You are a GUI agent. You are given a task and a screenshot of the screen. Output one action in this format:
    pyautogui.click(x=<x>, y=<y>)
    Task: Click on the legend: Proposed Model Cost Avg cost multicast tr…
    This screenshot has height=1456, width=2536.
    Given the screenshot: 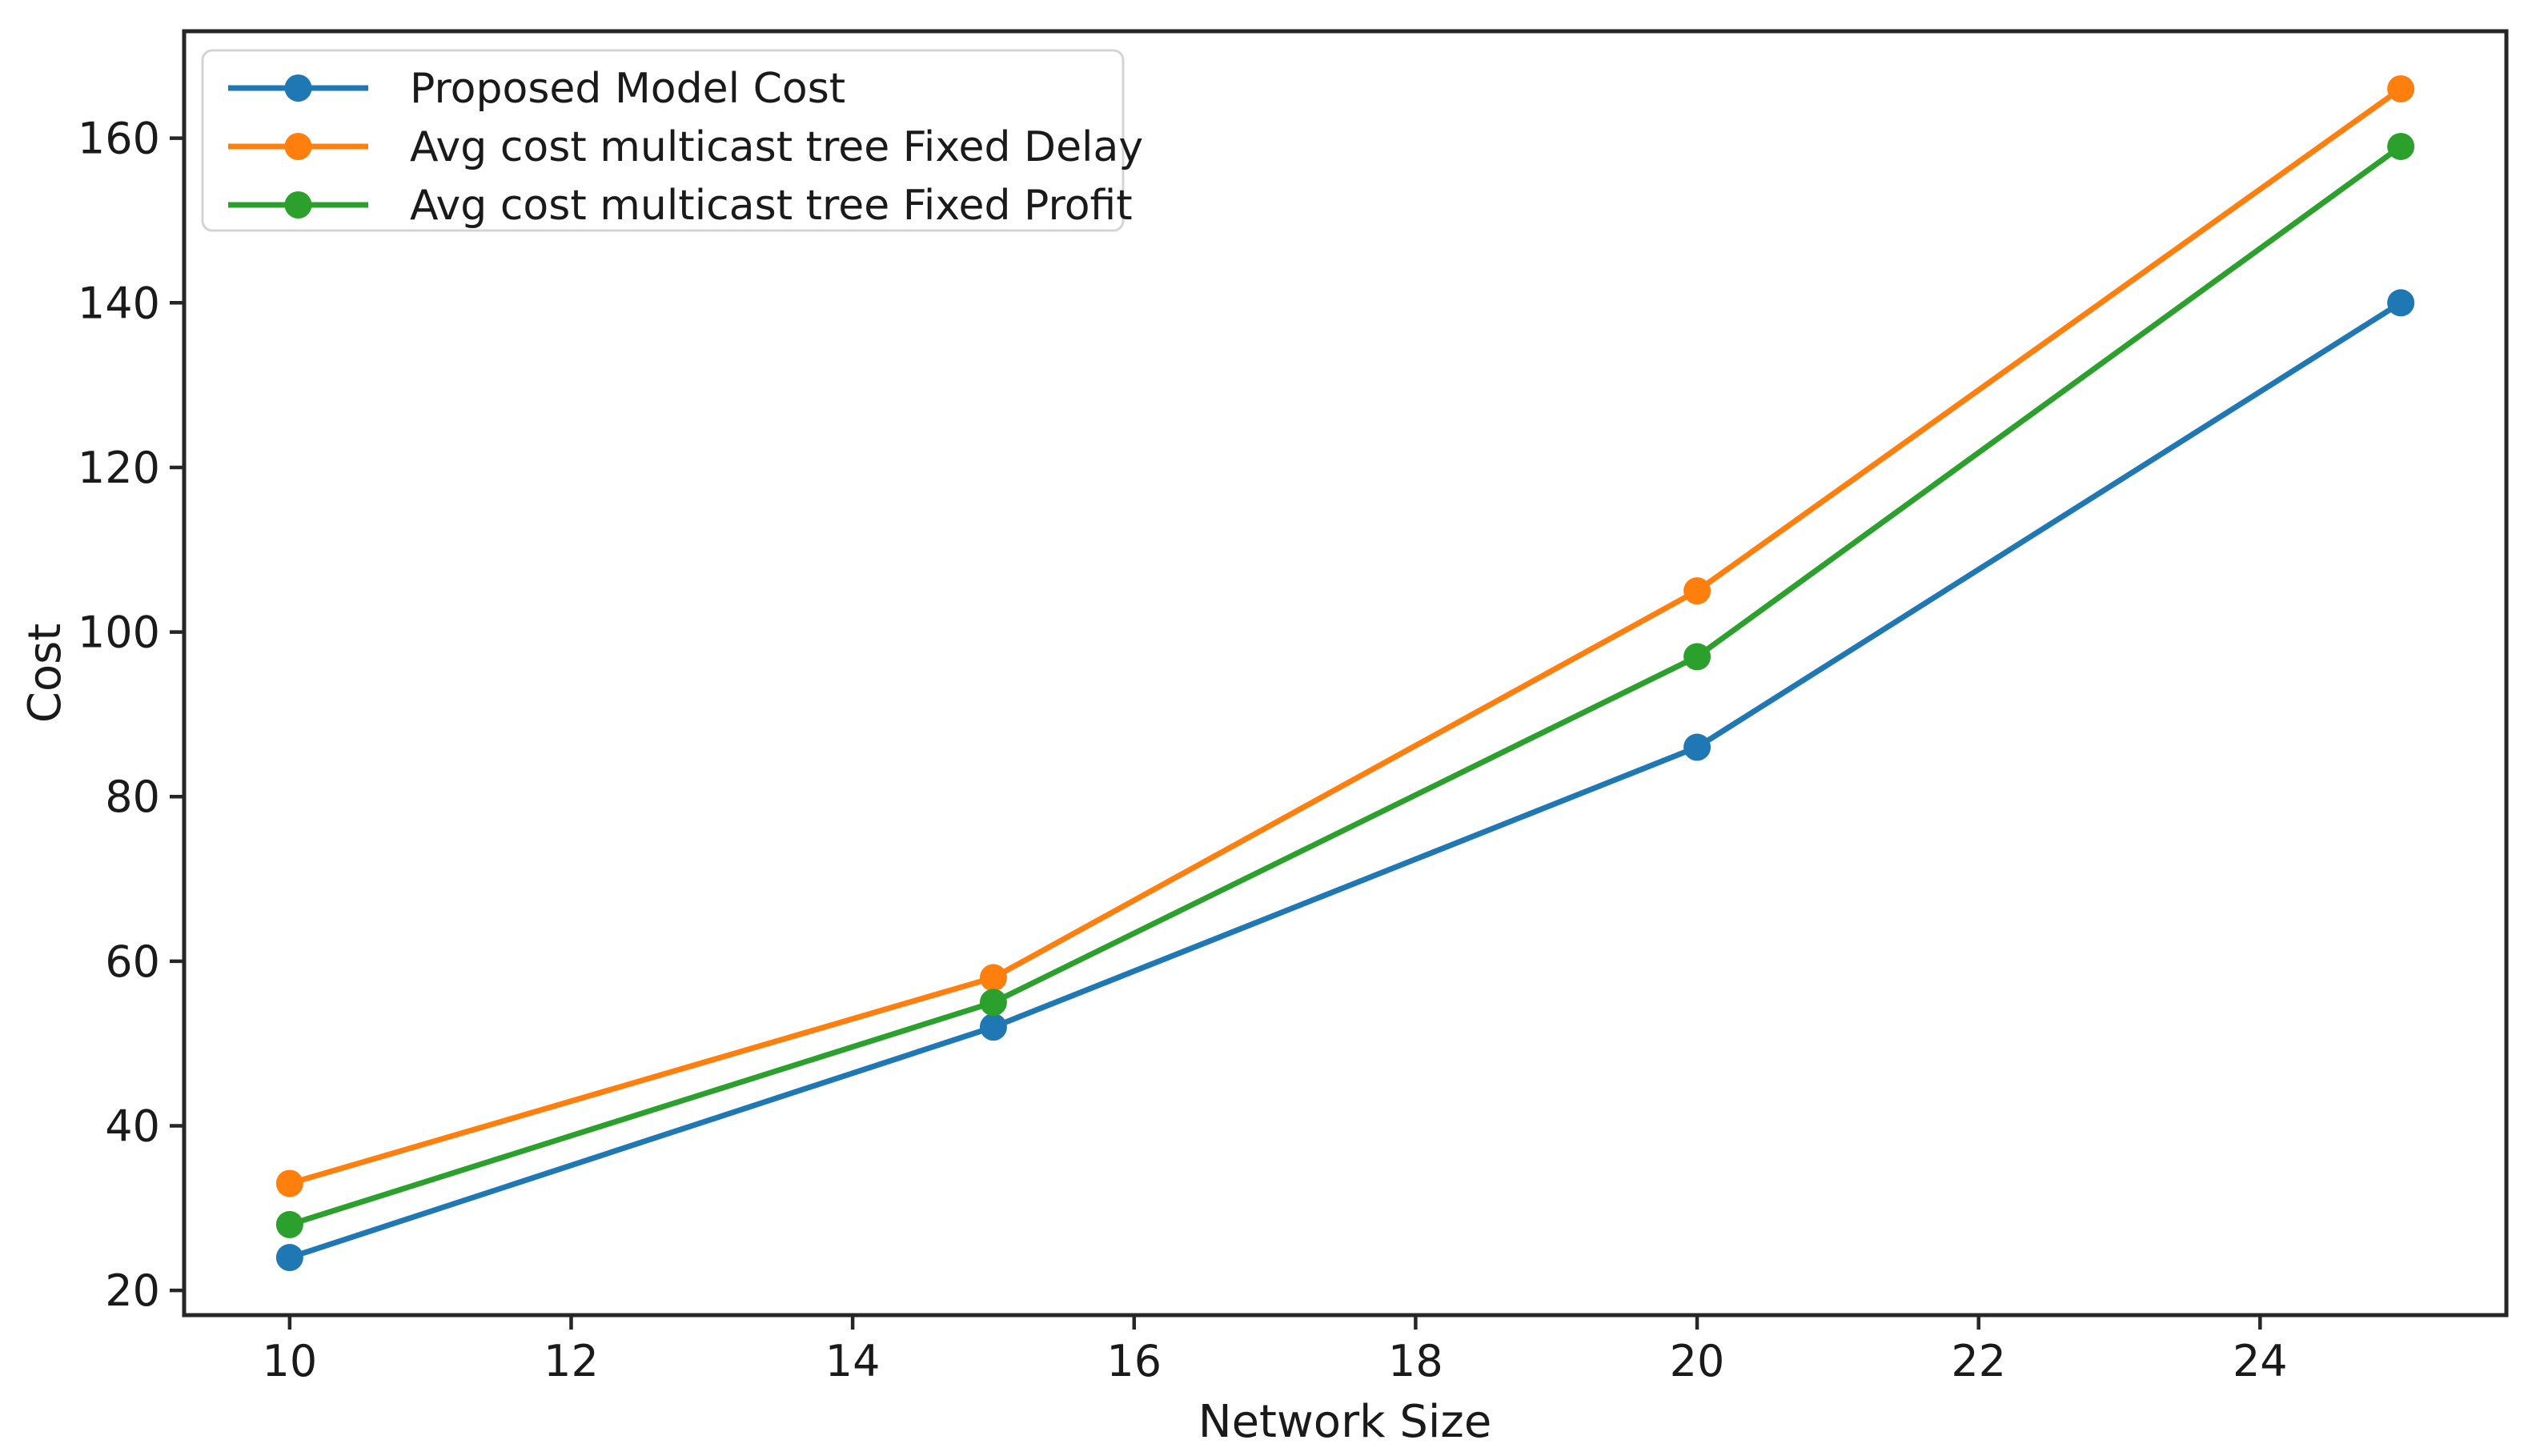 What is the action you would take?
    pyautogui.click(x=672, y=141)
    